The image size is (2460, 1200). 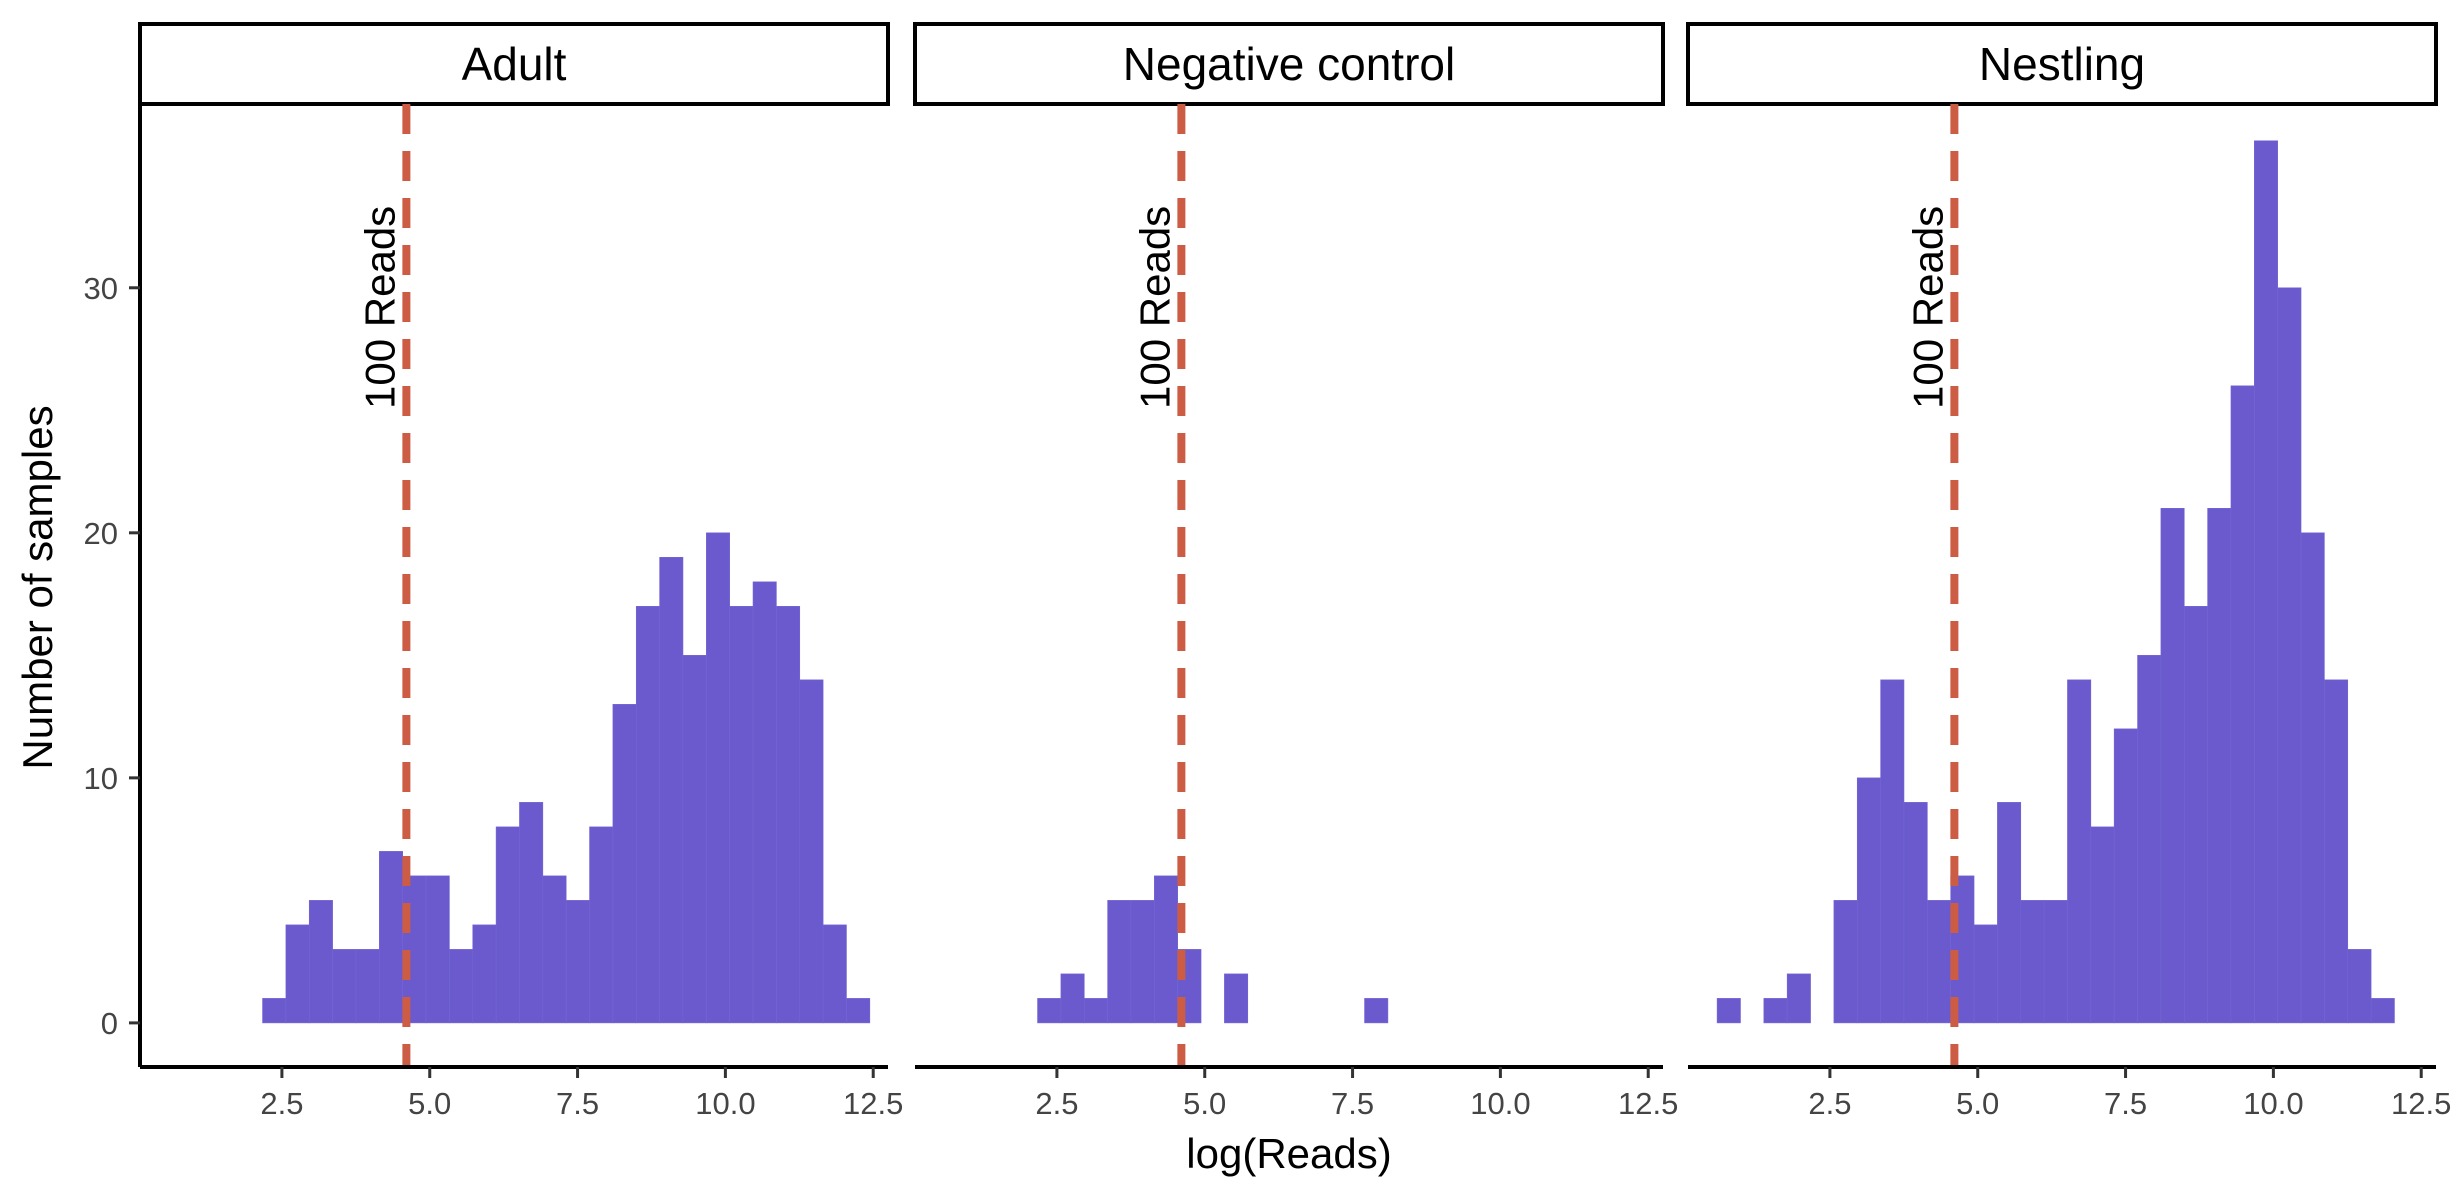 What do you see at coordinates (101, 533) in the screenshot?
I see `y-tick-label: 20` at bounding box center [101, 533].